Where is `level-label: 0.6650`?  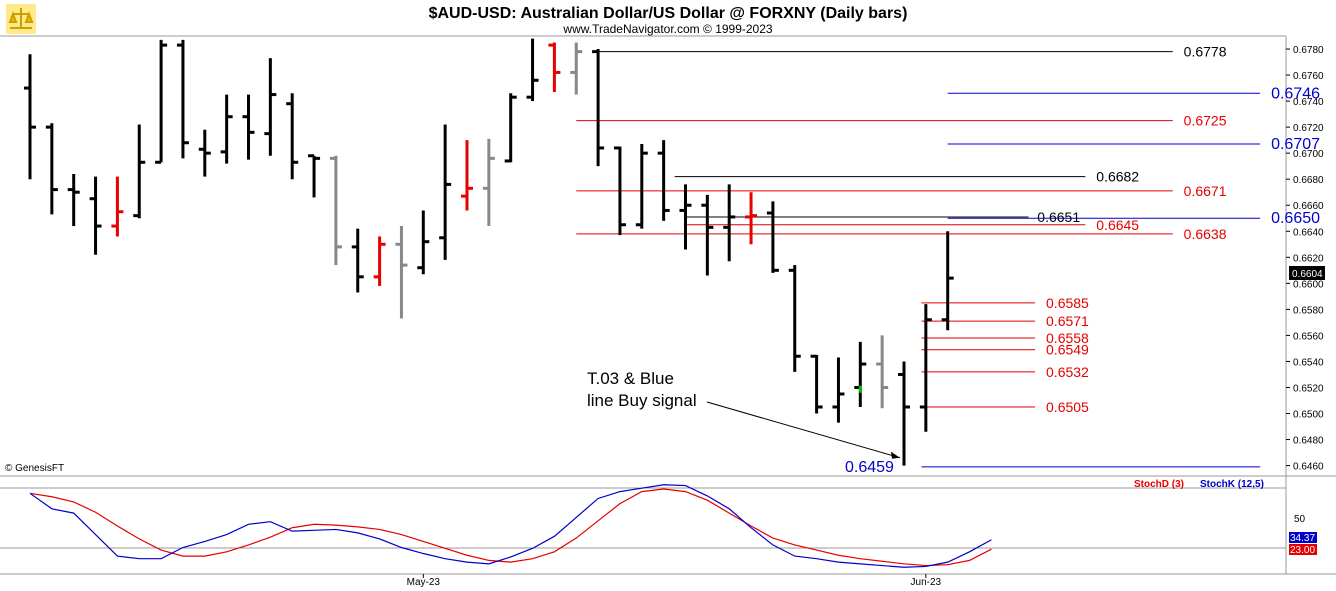 level-label: 0.6650 is located at coordinates (1295, 218).